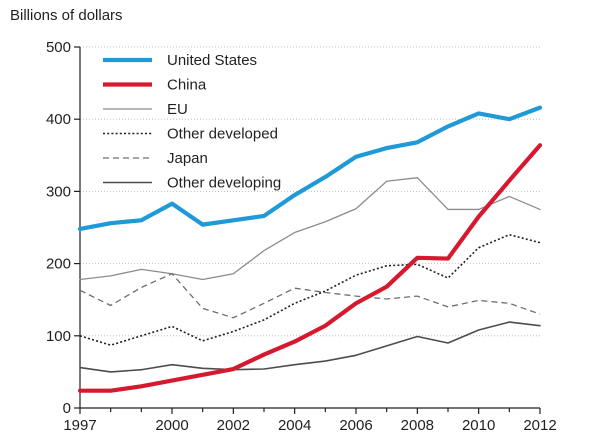 Image resolution: width=606 pixels, height=446 pixels. Describe the element at coordinates (58, 191) in the screenshot. I see `y-tick-label-300: 300` at that location.